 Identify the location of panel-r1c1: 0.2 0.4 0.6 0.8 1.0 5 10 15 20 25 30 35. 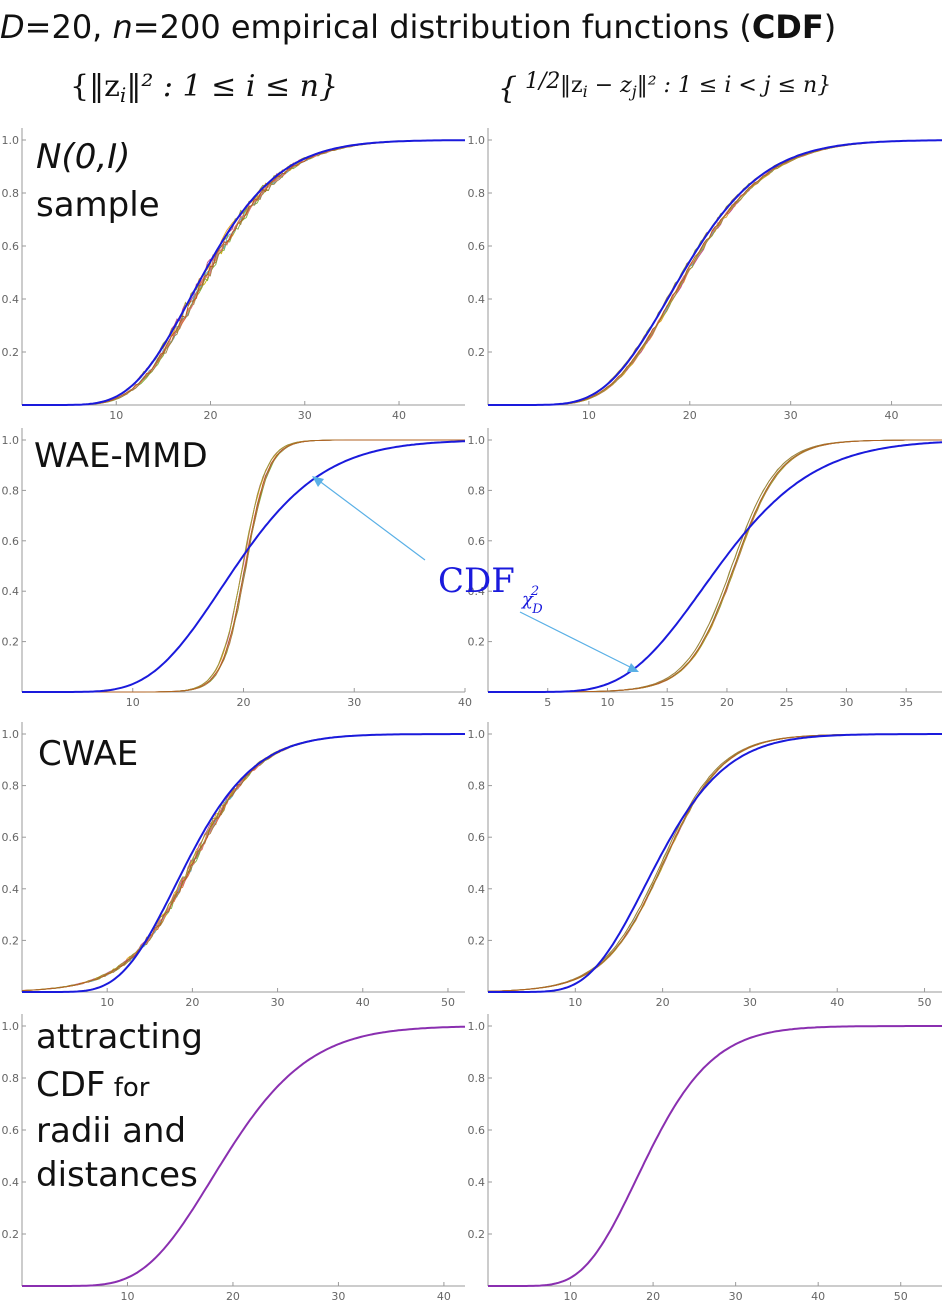
(705, 568).